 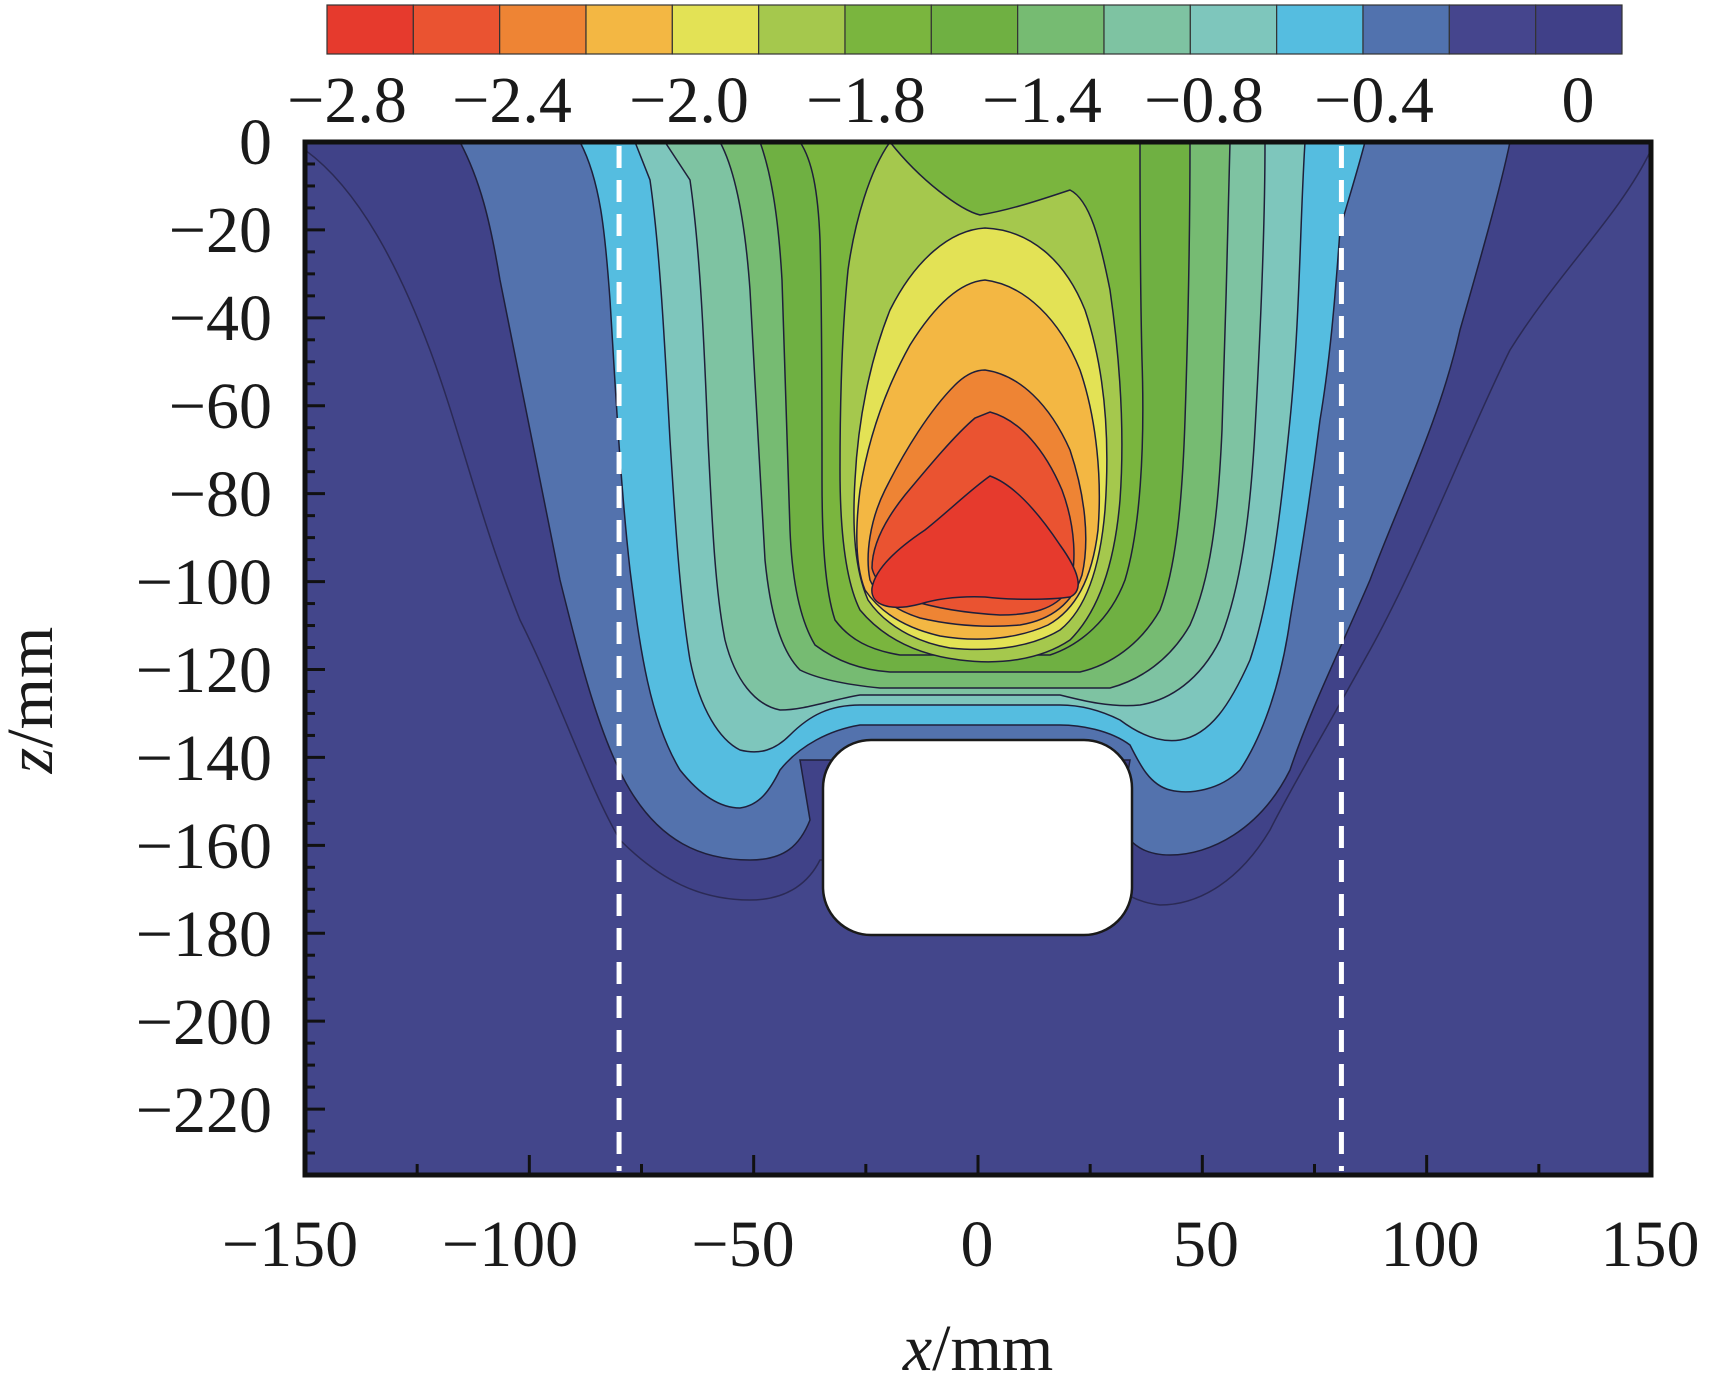 What do you see at coordinates (1650, 1244) in the screenshot?
I see `x-tick-label: 150` at bounding box center [1650, 1244].